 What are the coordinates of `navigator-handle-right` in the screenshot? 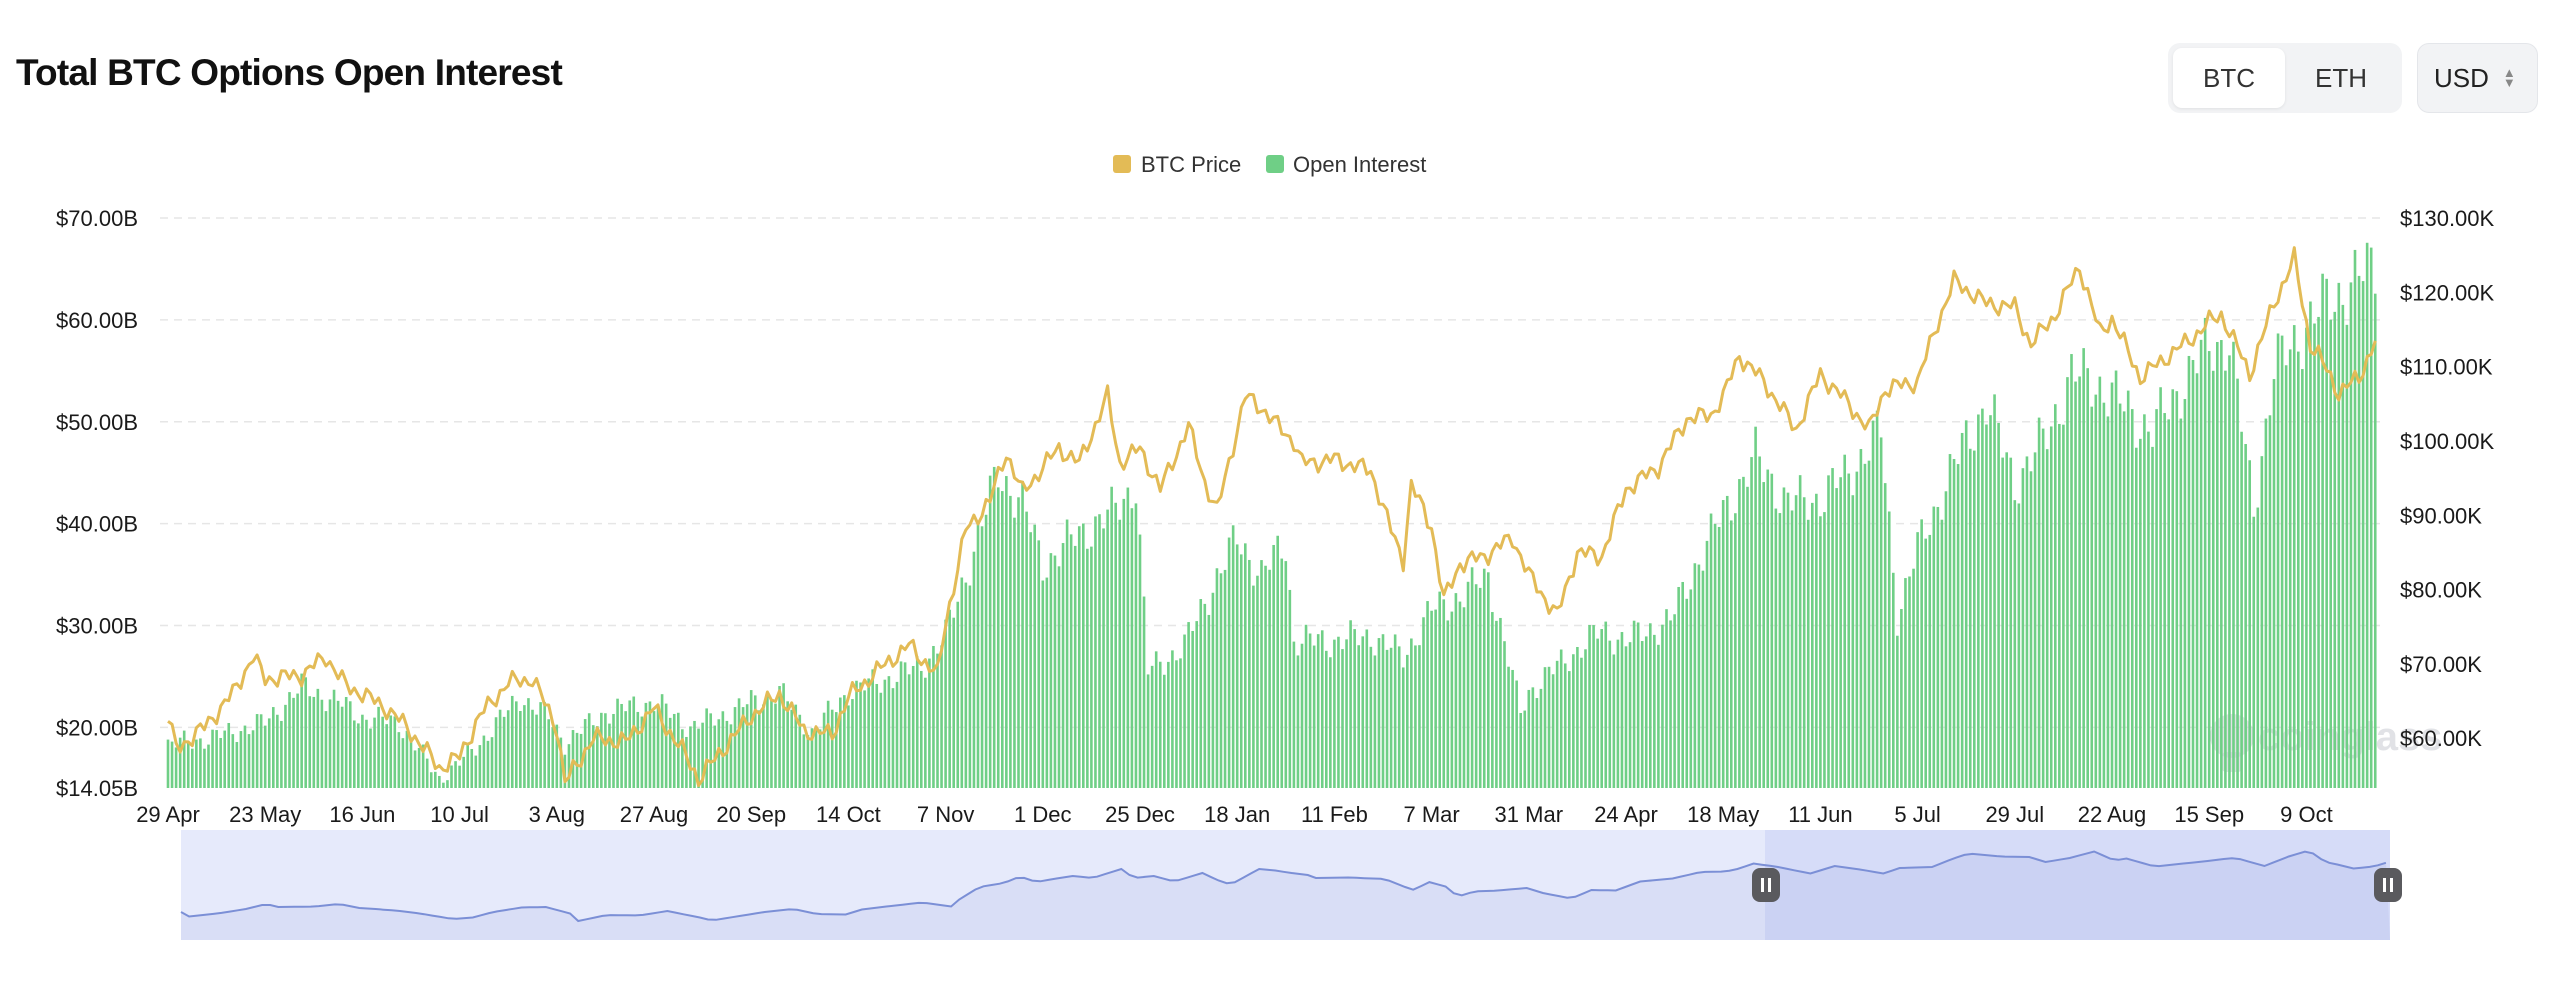 It's located at (2388, 885).